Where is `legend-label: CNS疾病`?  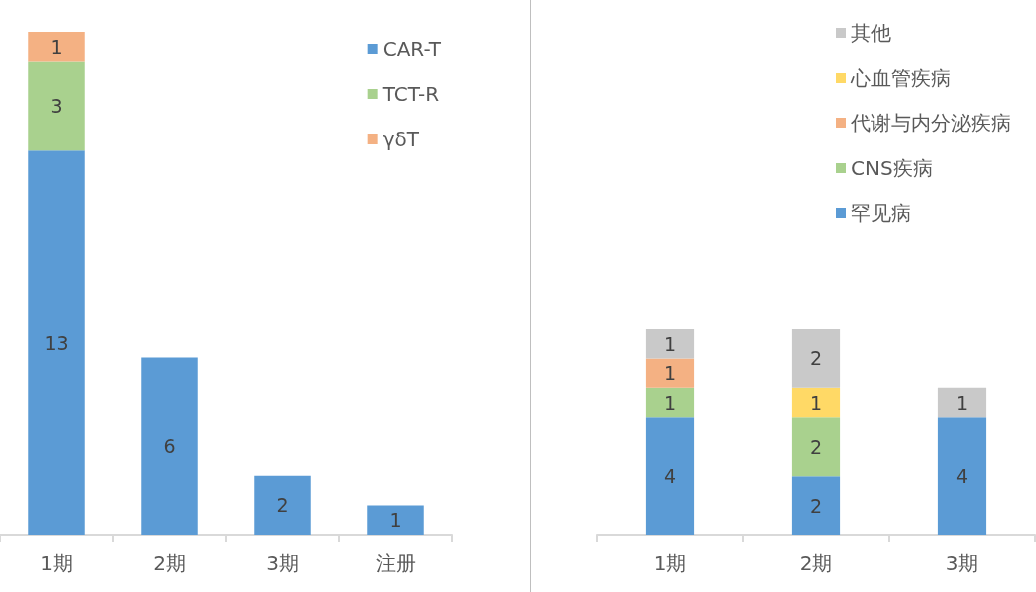
legend-label: CNS疾病 is located at coordinates (892, 168).